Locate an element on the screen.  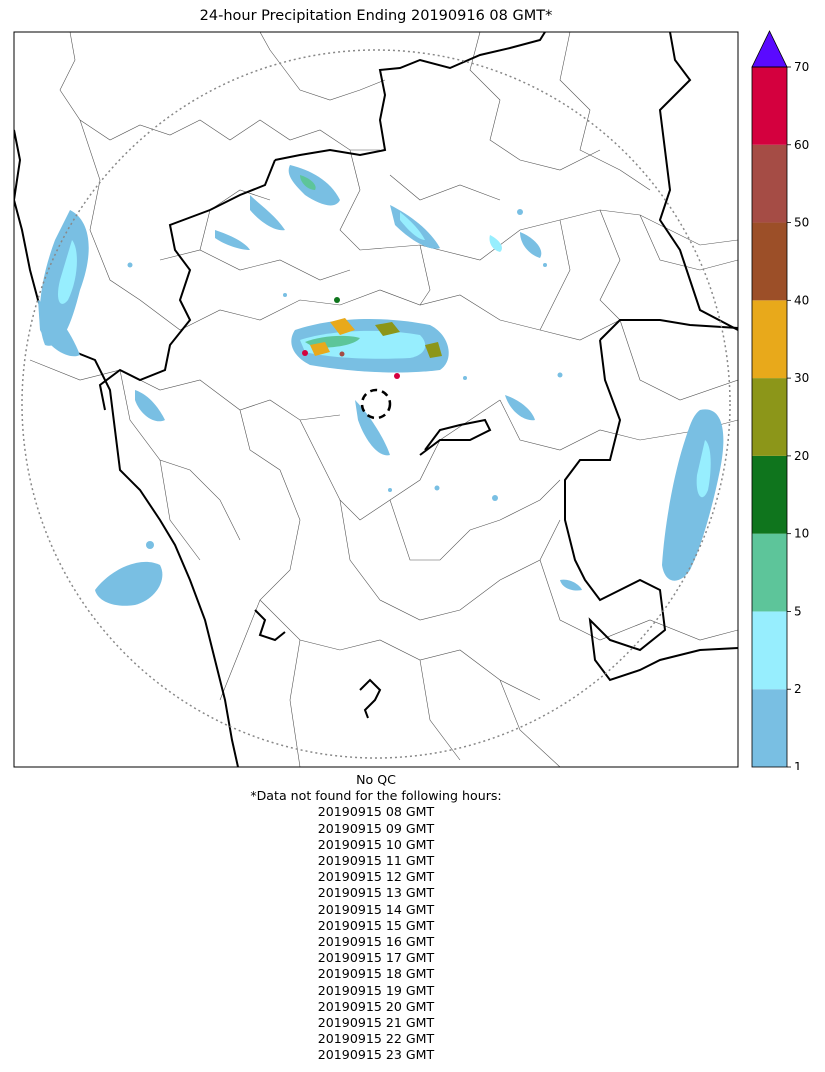
qc-note: No QC is located at coordinates (376, 779).